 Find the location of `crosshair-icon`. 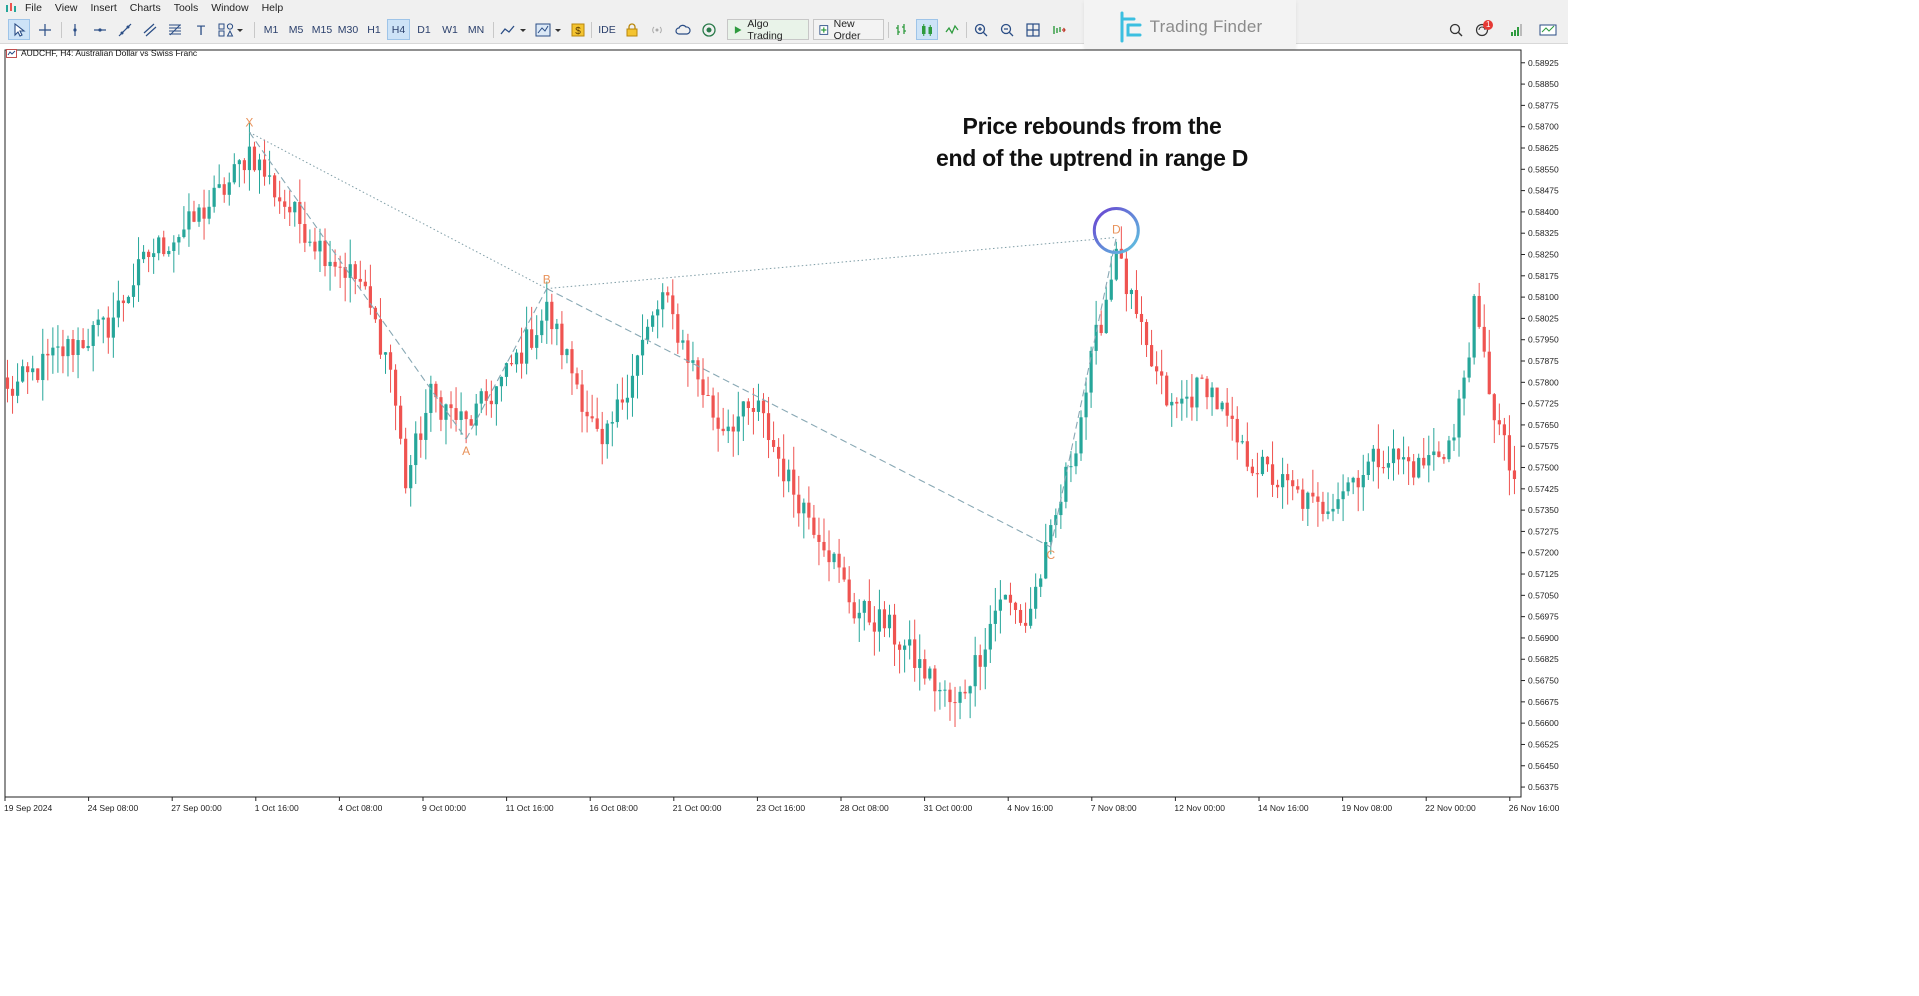

crosshair-icon is located at coordinates (45, 29).